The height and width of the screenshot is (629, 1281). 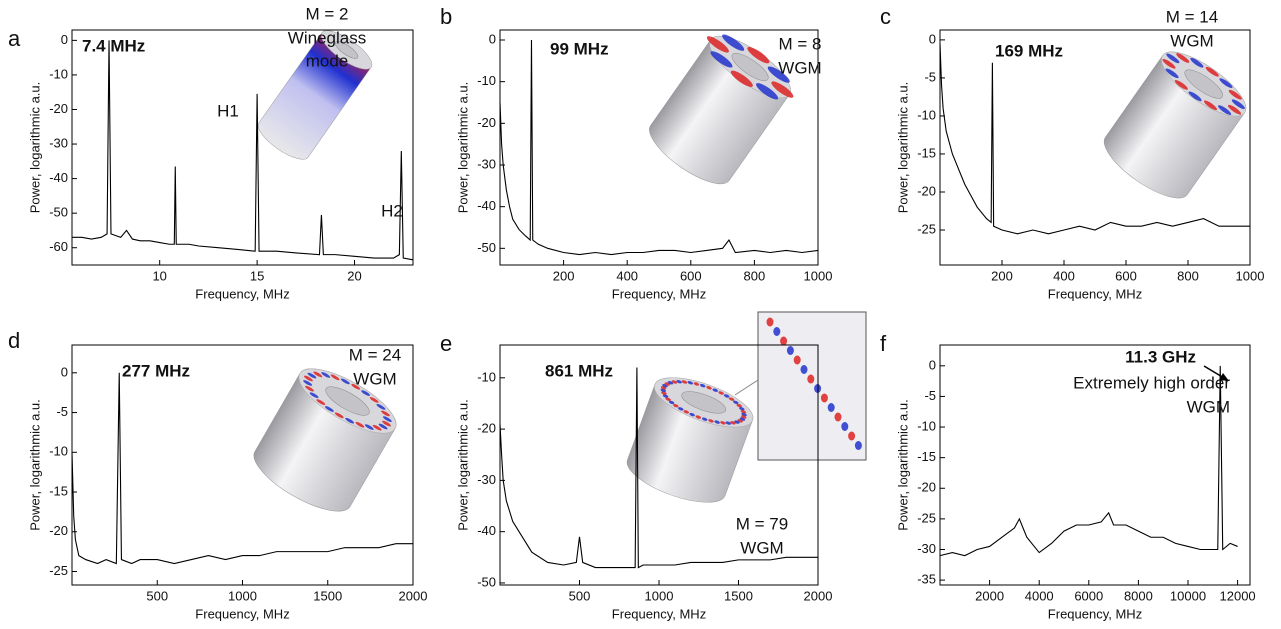 What do you see at coordinates (1188, 595) in the screenshot?
I see `x-tick-label: 10000` at bounding box center [1188, 595].